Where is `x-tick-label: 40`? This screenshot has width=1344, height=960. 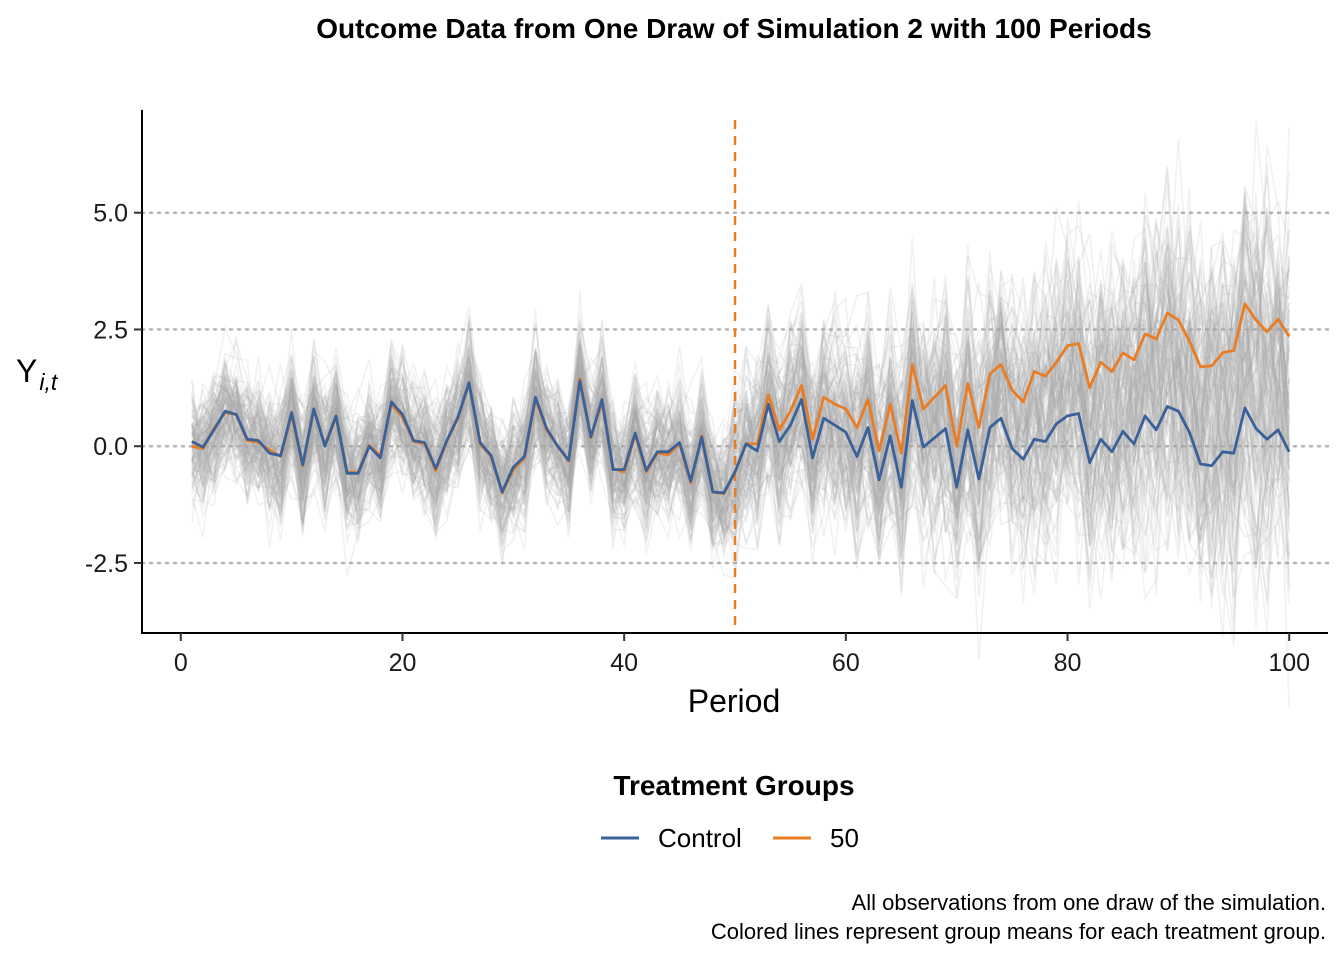 x-tick-label: 40 is located at coordinates (624, 663).